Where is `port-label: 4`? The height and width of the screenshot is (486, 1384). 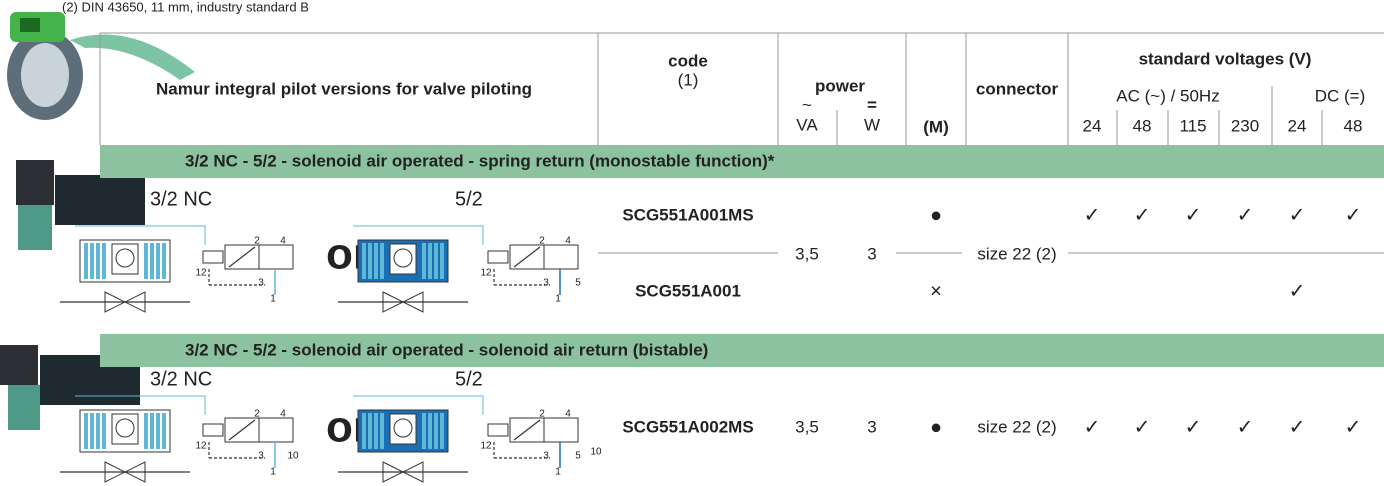
port-label: 4 is located at coordinates (283, 241).